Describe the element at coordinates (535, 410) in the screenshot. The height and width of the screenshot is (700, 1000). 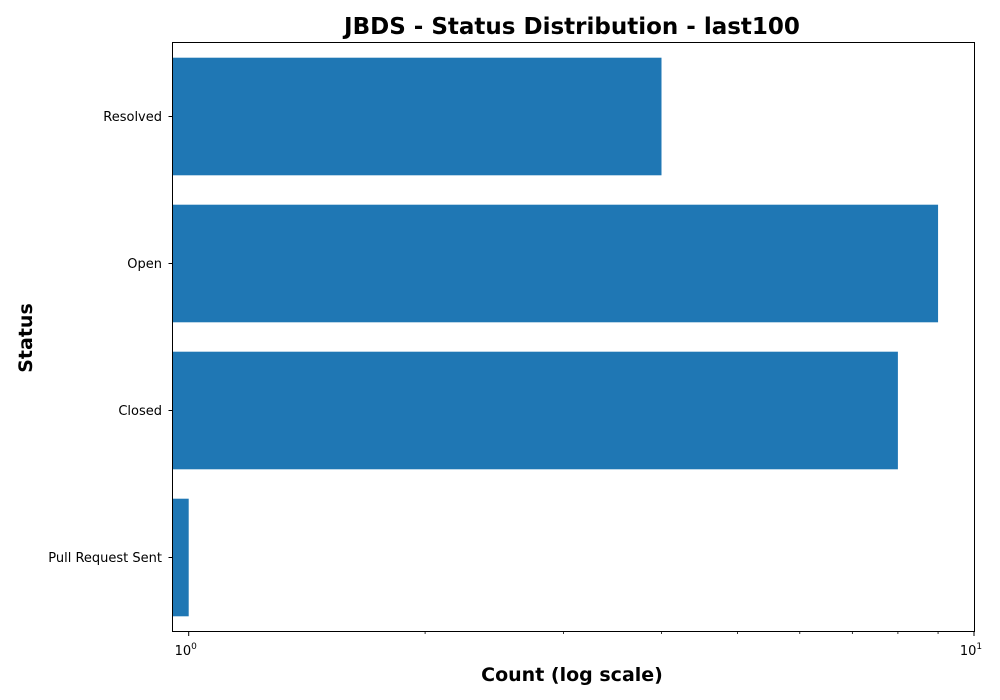
I see `bar-closed` at that location.